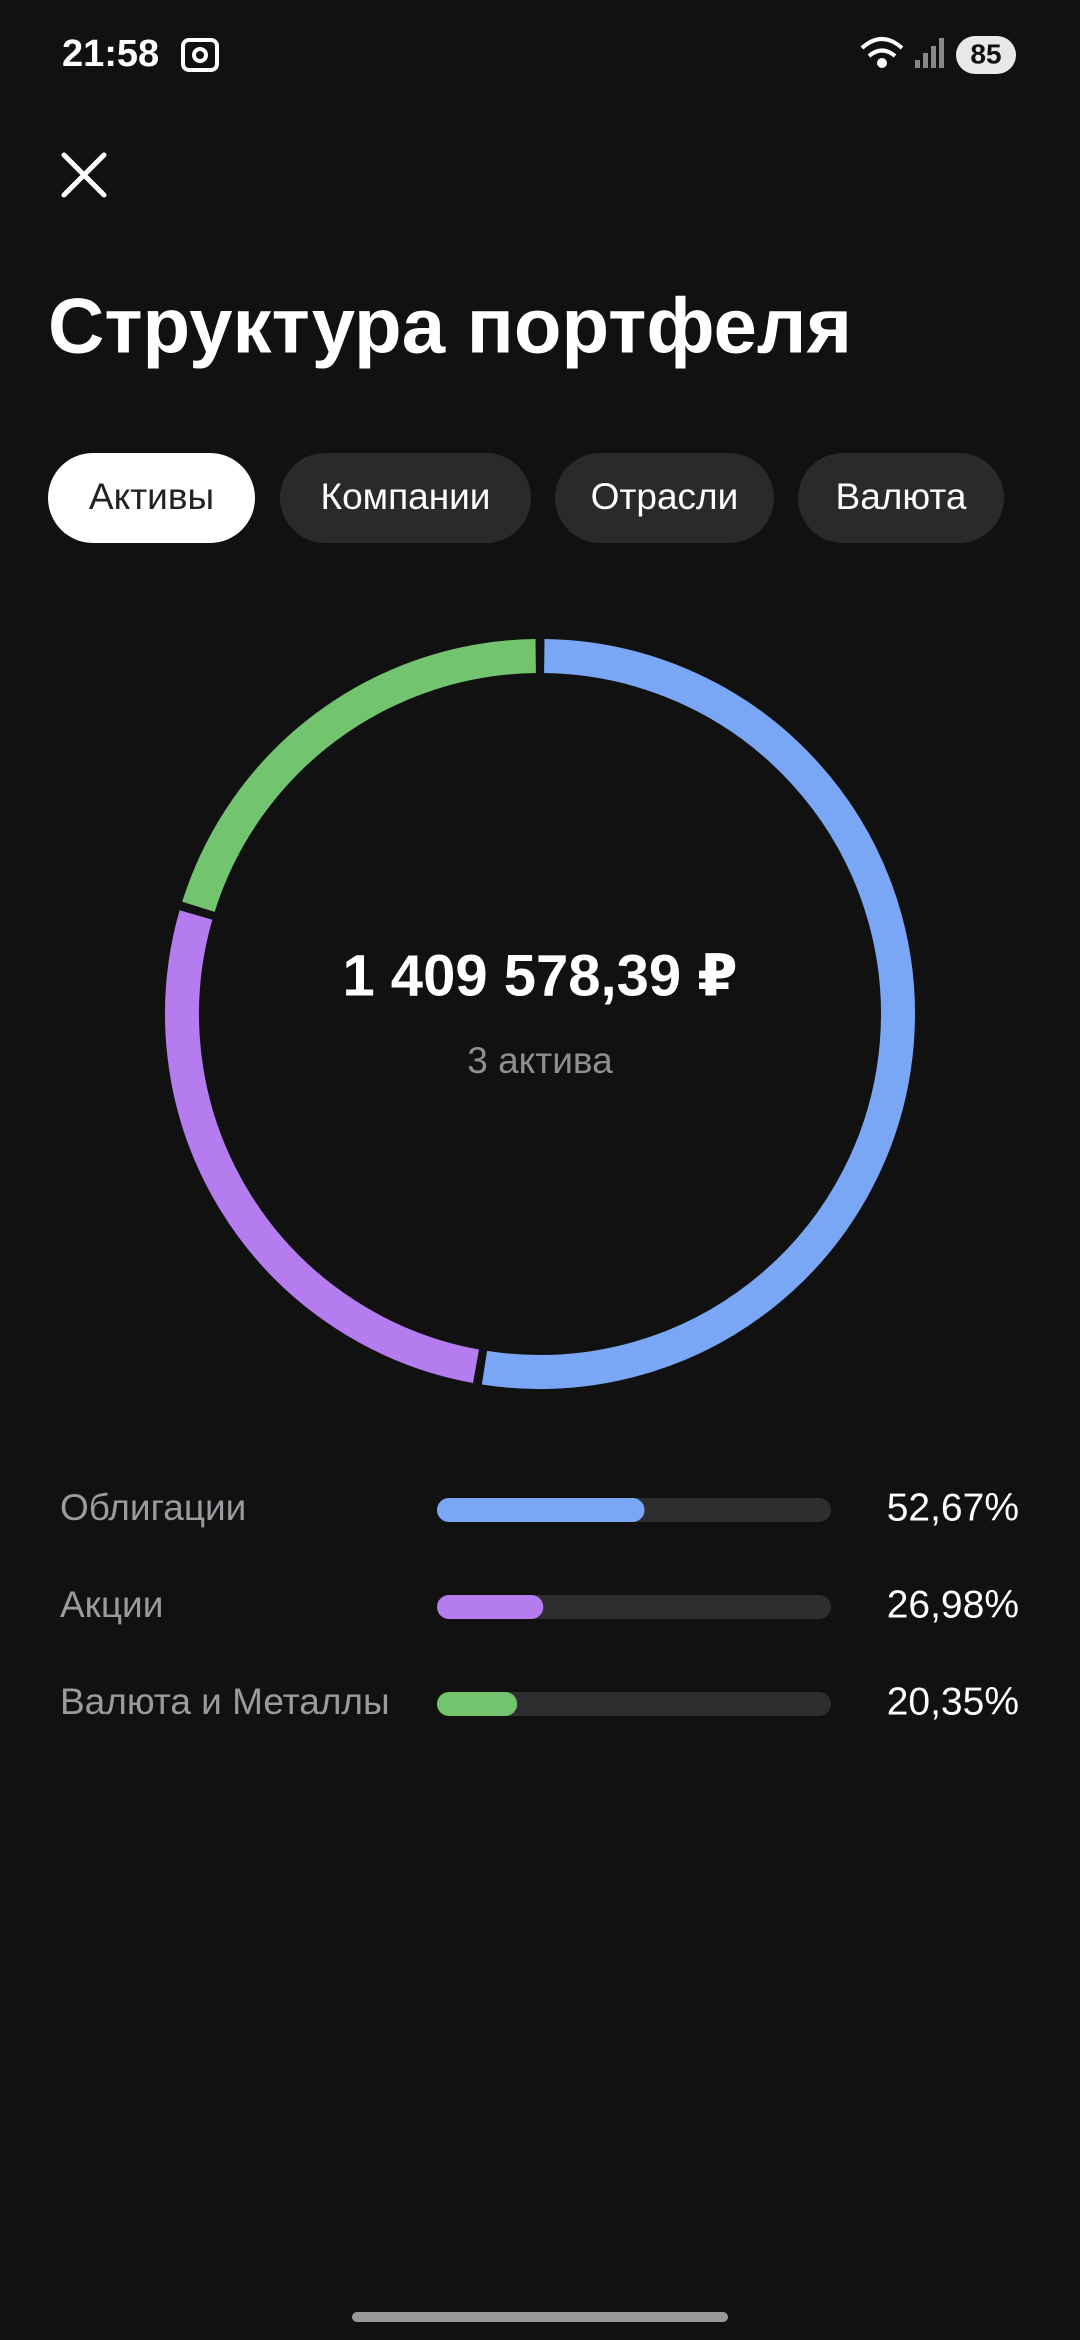  Describe the element at coordinates (110, 54) in the screenshot. I see `status-time: 21:58` at that location.